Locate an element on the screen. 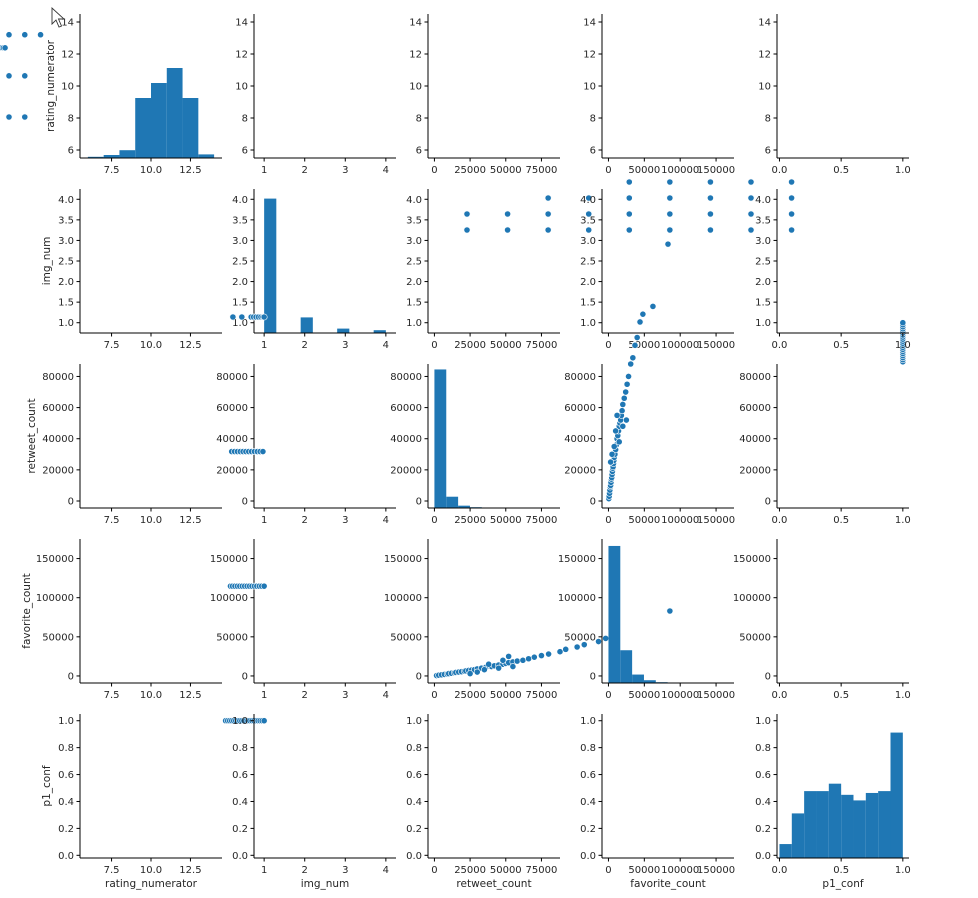 The image size is (978, 898). panel-retweet-count-vs-p1-conf: 0 20000 40000 60000 80000 0.0 0.5 1.0 is located at coordinates (825, 445).